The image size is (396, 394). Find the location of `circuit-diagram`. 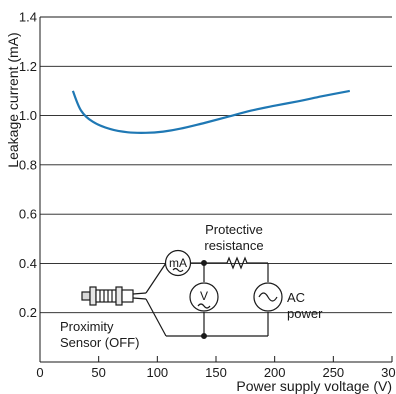

circuit-diagram is located at coordinates (182, 294).